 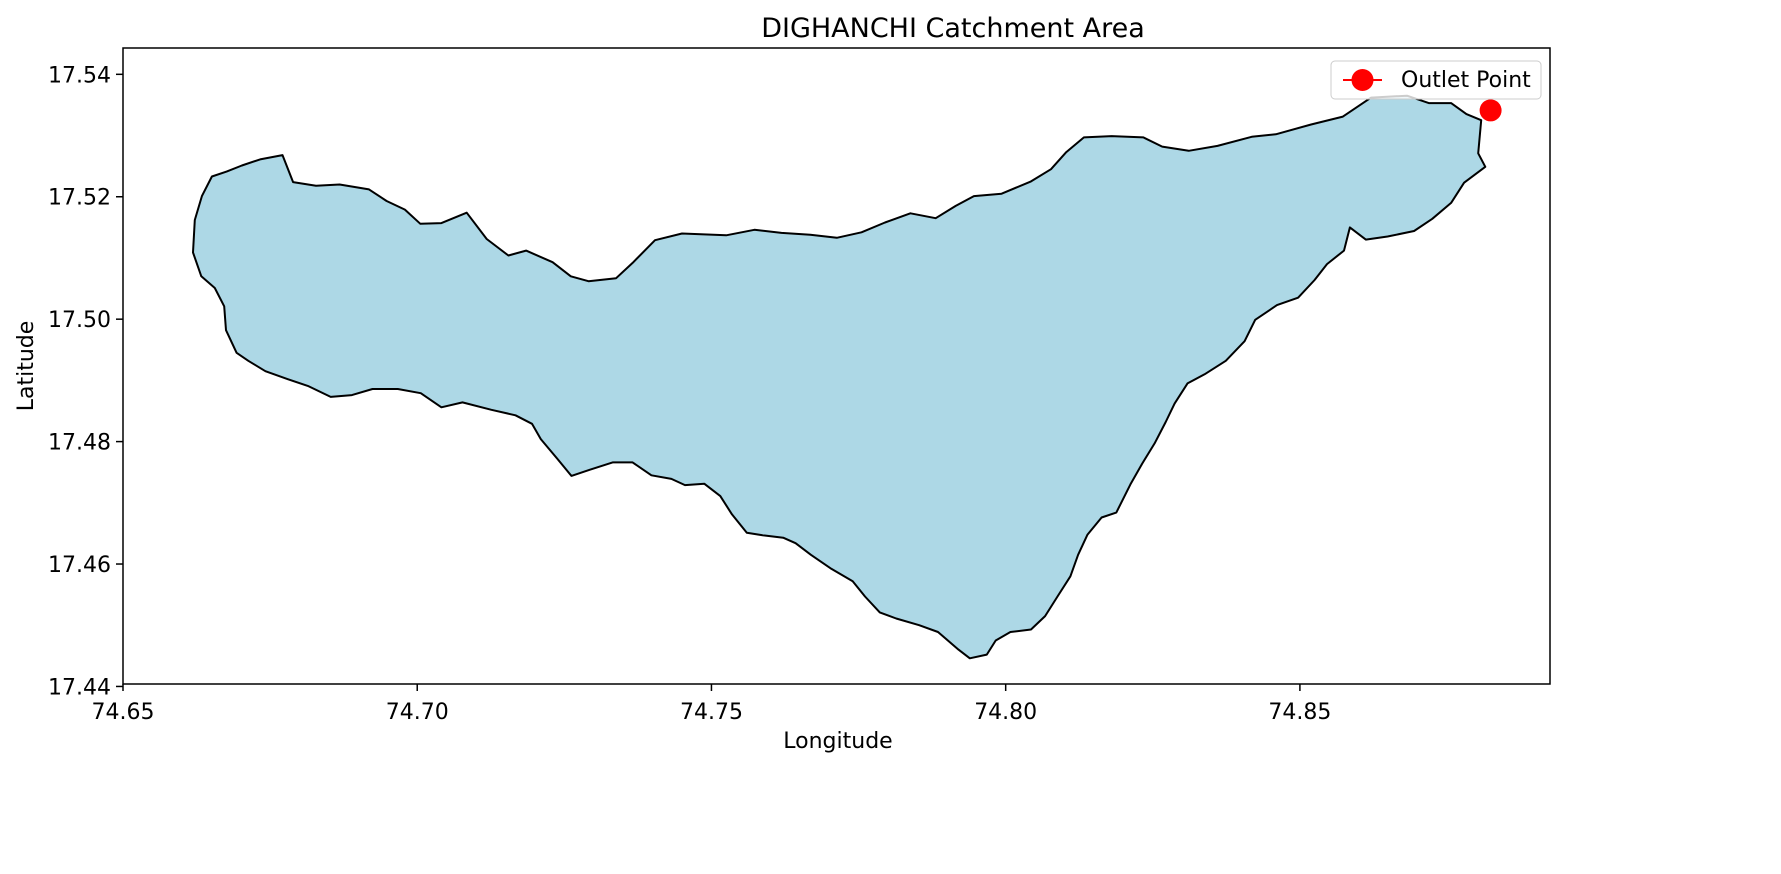 I want to click on y-tick-label: 17.48, so click(x=79, y=443).